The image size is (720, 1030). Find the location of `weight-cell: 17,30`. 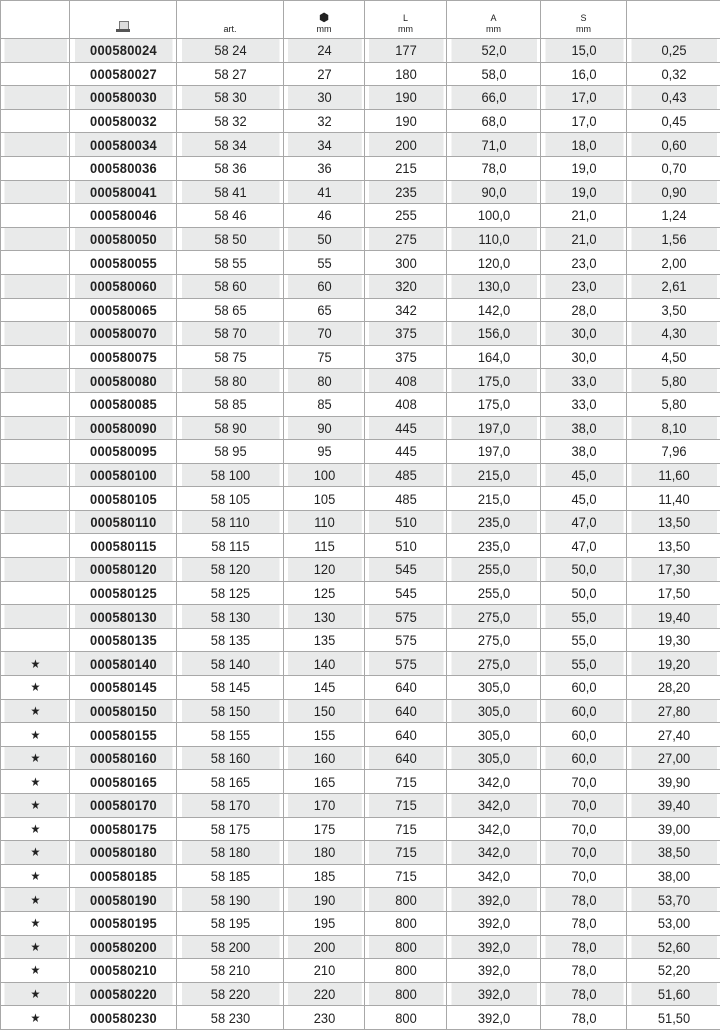

weight-cell: 17,30 is located at coordinates (673, 570).